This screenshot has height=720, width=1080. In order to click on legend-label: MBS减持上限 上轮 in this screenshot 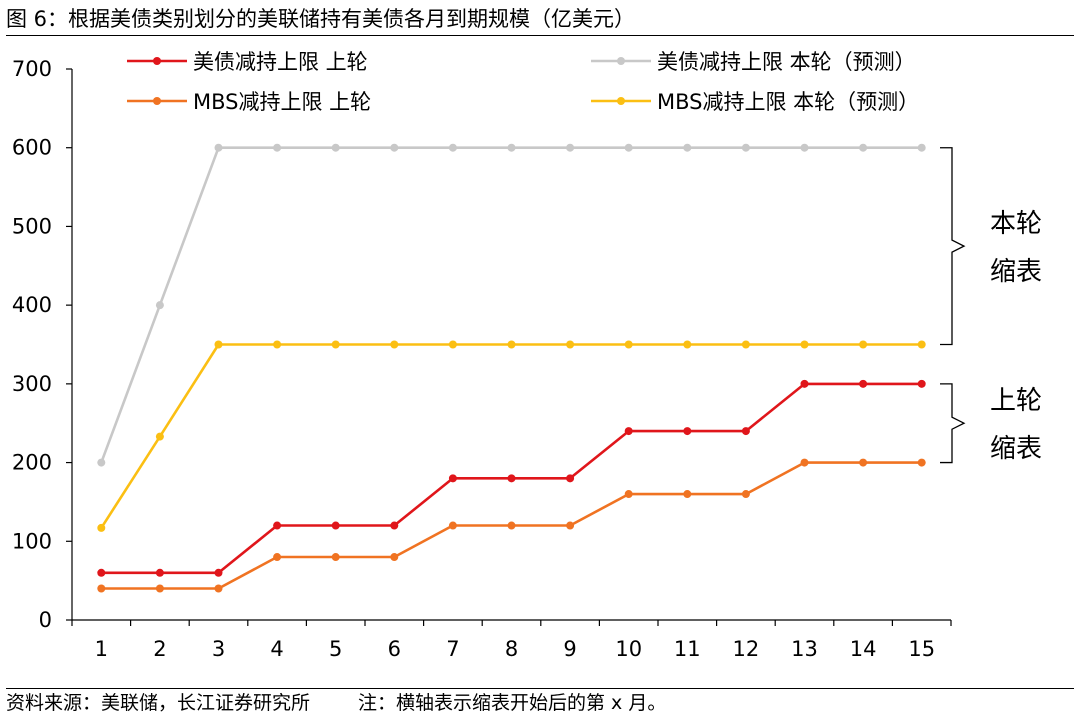, I will do `click(282, 102)`.